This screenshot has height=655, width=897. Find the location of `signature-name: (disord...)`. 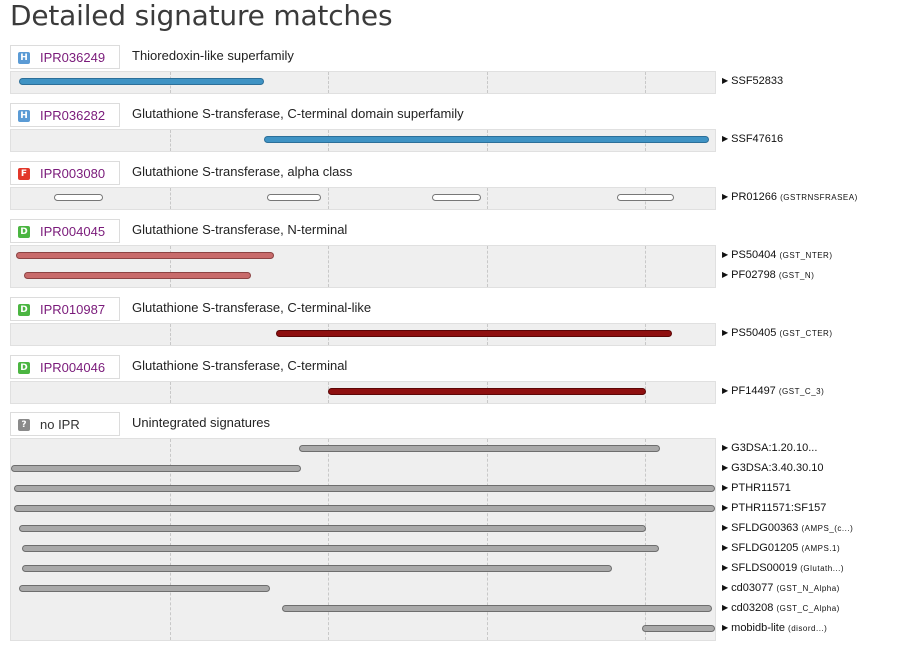

signature-name: (disord...) is located at coordinates (808, 628).